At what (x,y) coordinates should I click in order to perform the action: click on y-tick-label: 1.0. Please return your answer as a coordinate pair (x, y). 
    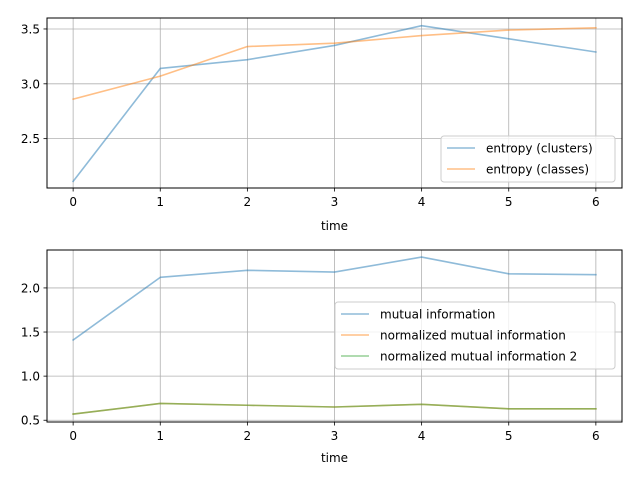
    Looking at the image, I should click on (30, 377).